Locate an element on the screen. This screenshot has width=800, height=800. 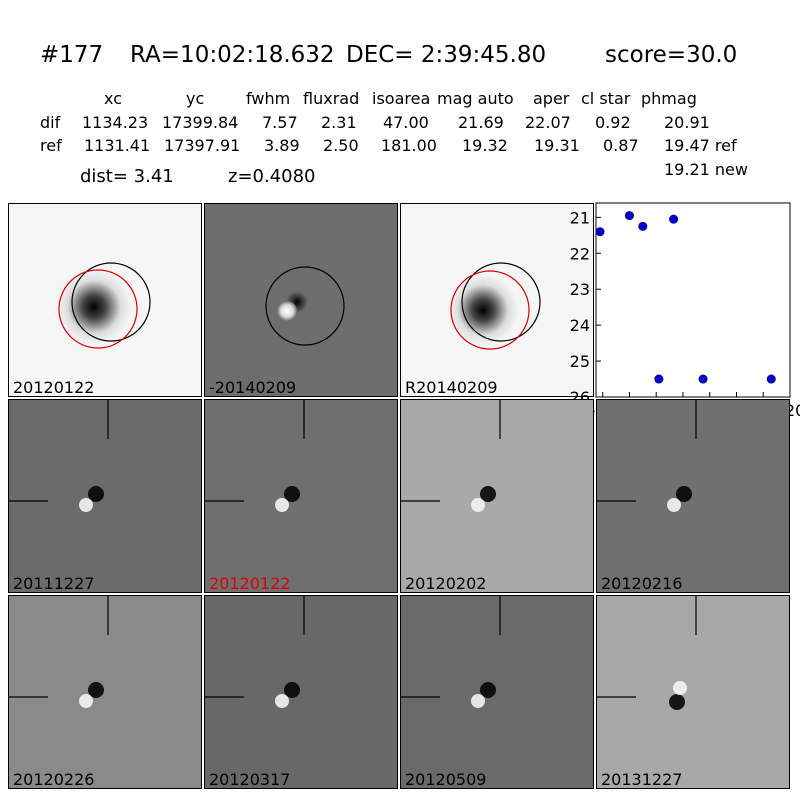
ref-phmag: 19.47 ref is located at coordinates (700, 145).